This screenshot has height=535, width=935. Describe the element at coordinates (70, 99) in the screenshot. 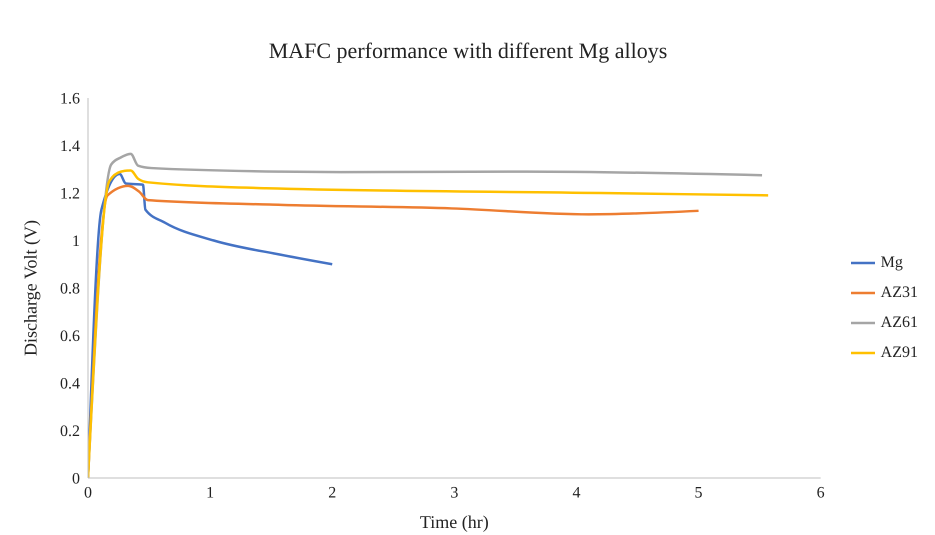

I see `y-tick-label: 1.6` at that location.